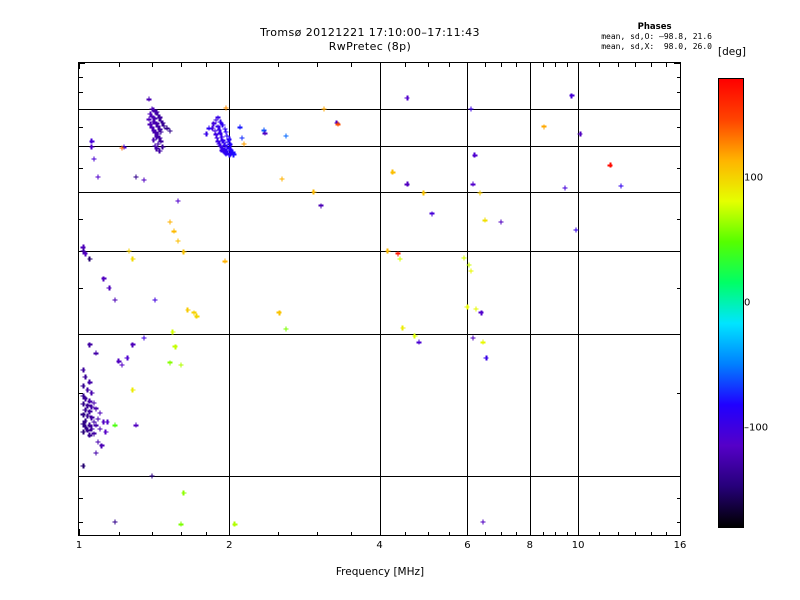 The image size is (800, 600). What do you see at coordinates (578, 545) in the screenshot?
I see `x-axis-tick-label: 10` at bounding box center [578, 545].